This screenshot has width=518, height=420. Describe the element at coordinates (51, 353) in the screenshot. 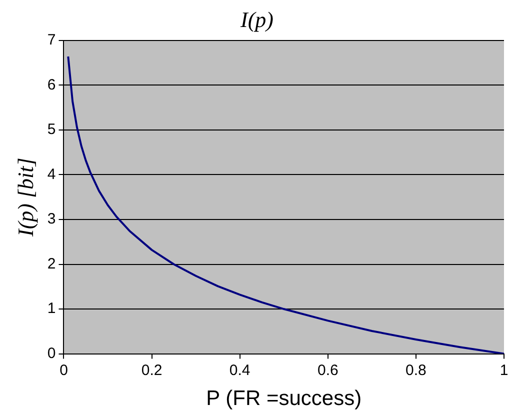

I see `y-tick-label: 0` at that location.